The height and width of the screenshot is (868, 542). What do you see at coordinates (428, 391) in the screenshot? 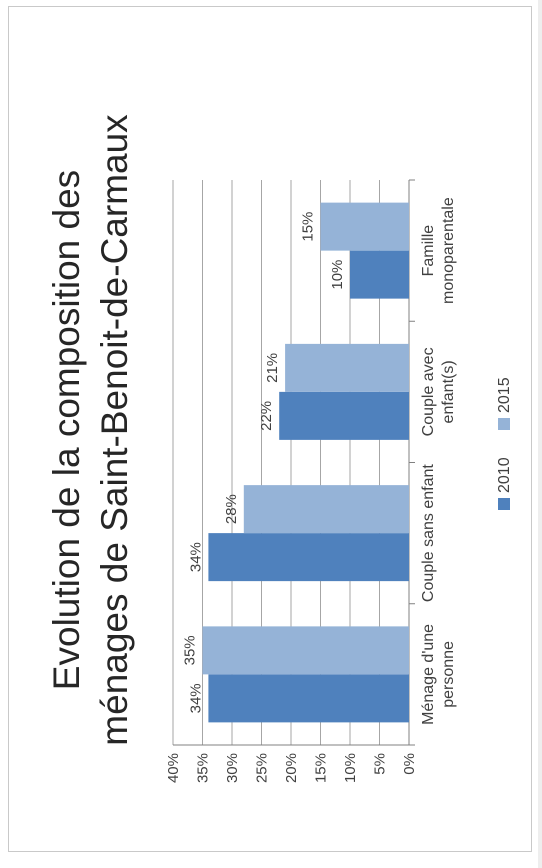
I see `category-label: Couple avec` at bounding box center [428, 391].